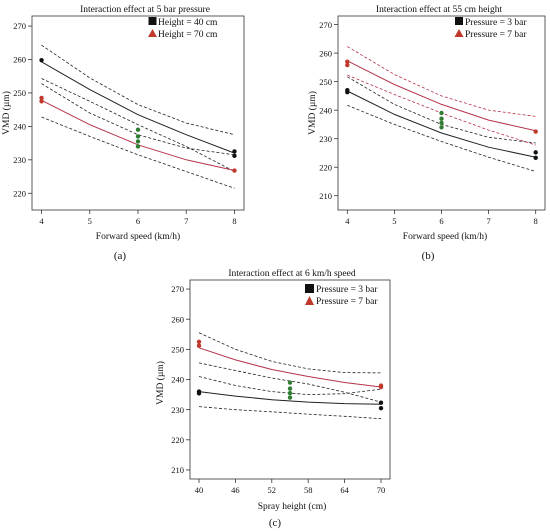 This screenshot has width=550, height=531. What do you see at coordinates (344, 490) in the screenshot?
I see `x-tick-label: 64` at bounding box center [344, 490].